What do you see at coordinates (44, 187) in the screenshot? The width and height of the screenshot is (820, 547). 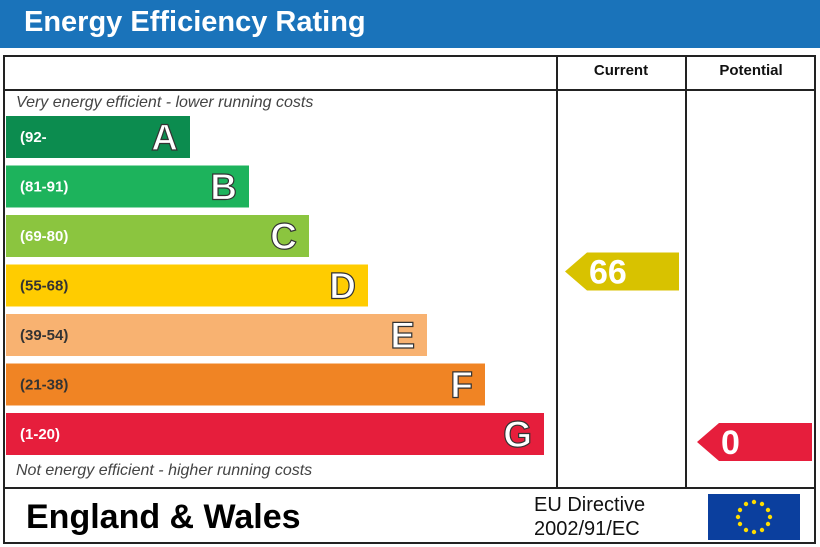 I see `band-range-b: (81-91)` at bounding box center [44, 187].